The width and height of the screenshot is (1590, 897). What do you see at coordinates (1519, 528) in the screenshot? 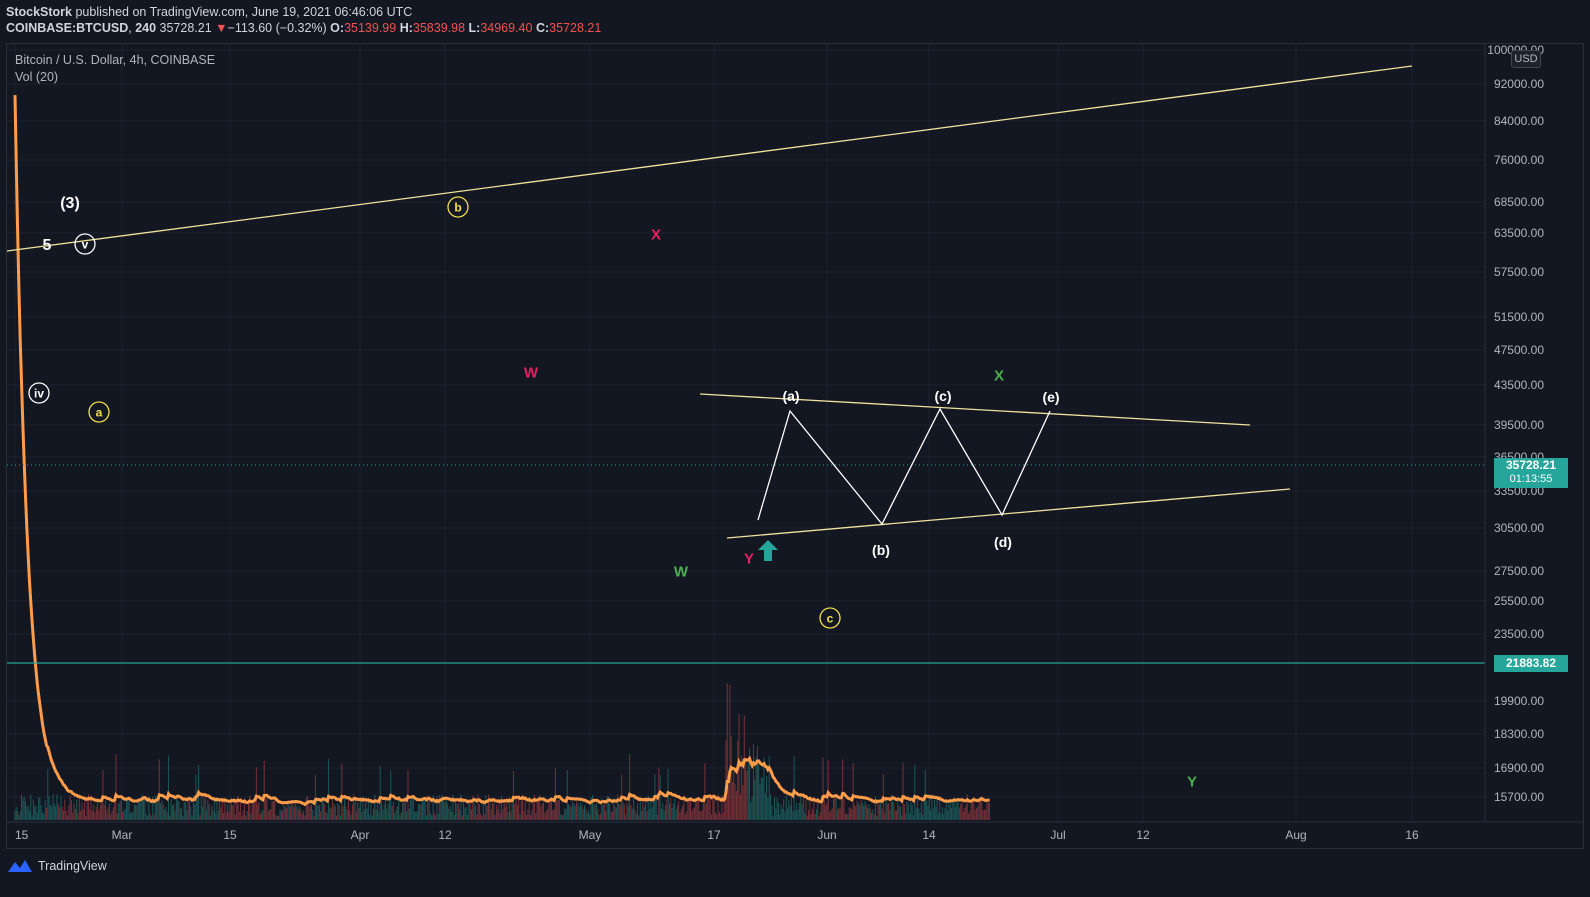
I see `price-tick-label: 30500.00` at bounding box center [1519, 528].